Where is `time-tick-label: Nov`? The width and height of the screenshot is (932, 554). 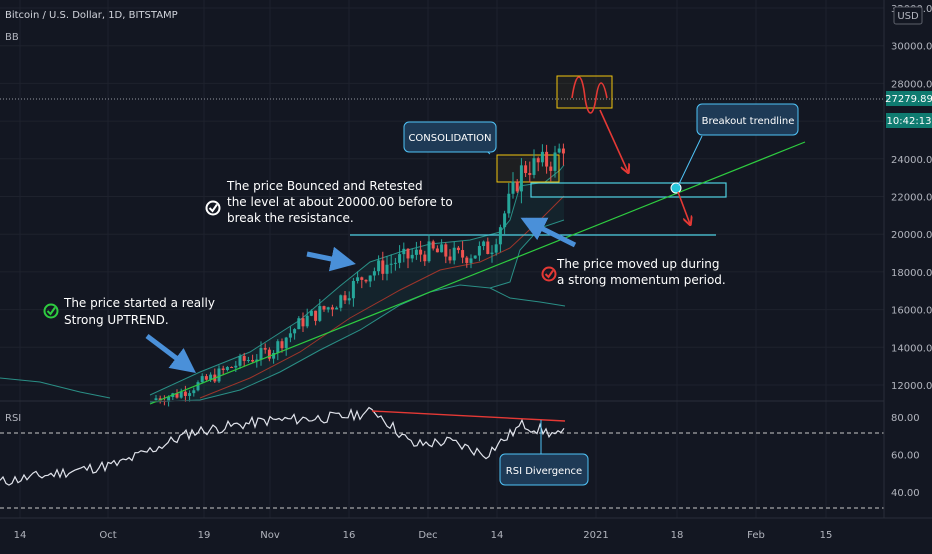 time-tick-label: Nov is located at coordinates (270, 535).